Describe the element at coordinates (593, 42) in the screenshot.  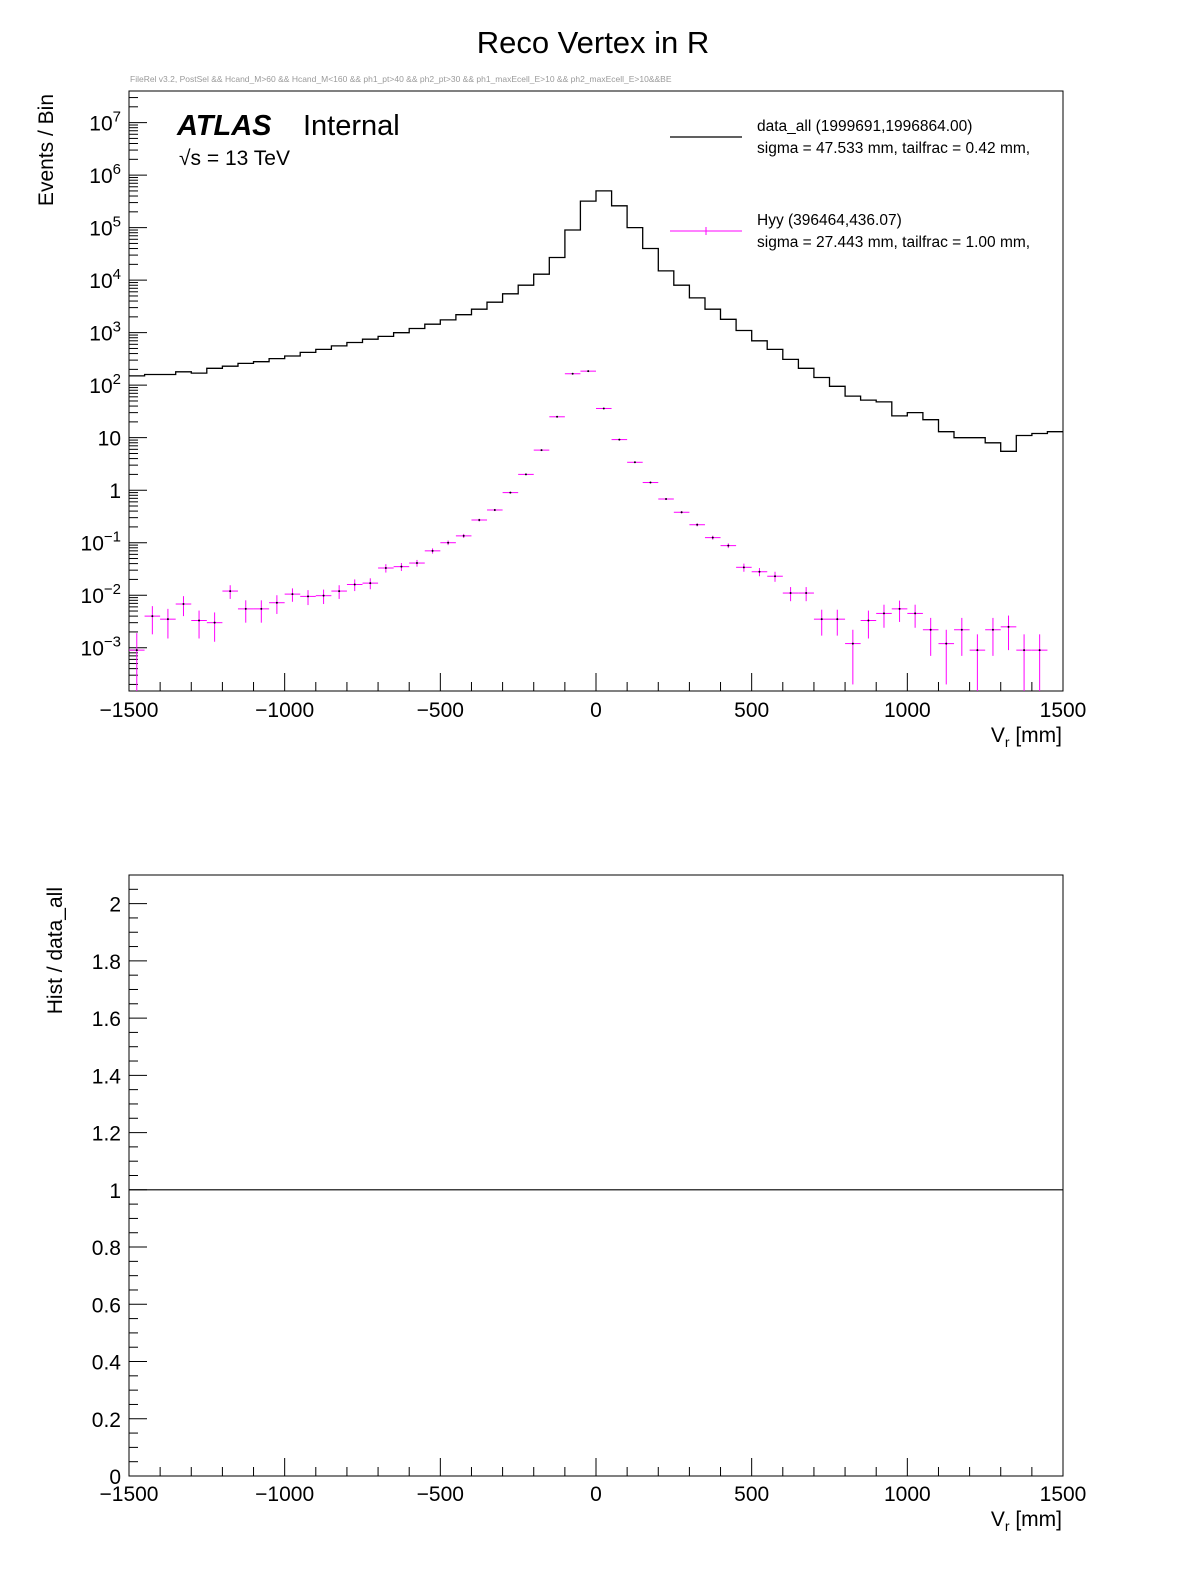
I see `figure-title: Reco Vertex in R` at that location.